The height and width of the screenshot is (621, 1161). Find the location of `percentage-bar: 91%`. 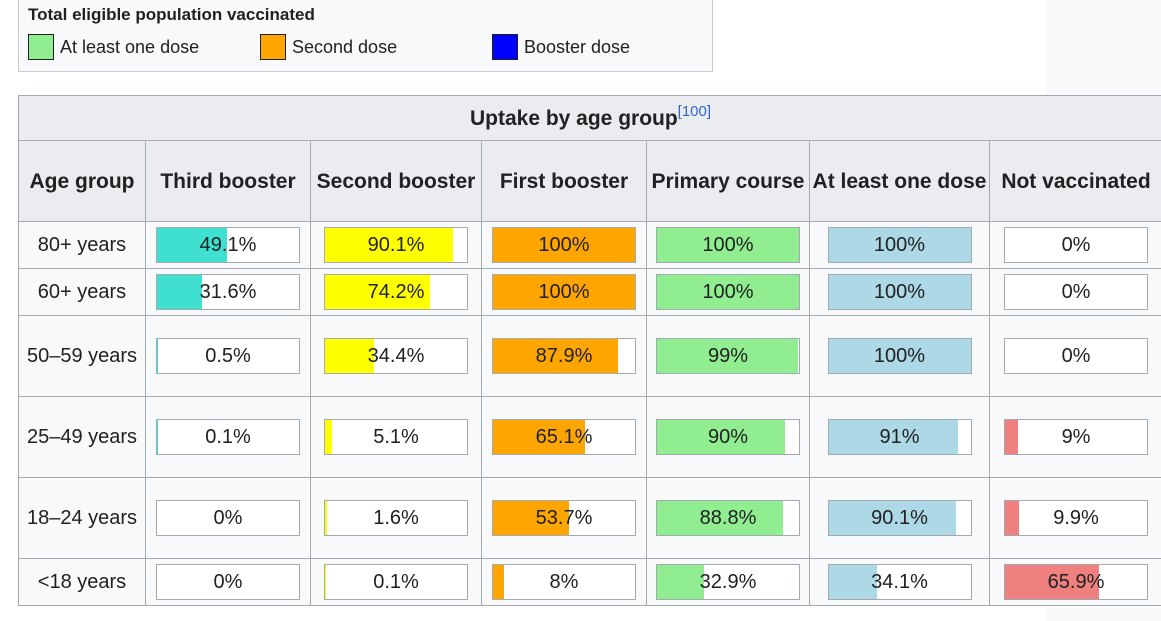

percentage-bar: 91% is located at coordinates (899, 437).